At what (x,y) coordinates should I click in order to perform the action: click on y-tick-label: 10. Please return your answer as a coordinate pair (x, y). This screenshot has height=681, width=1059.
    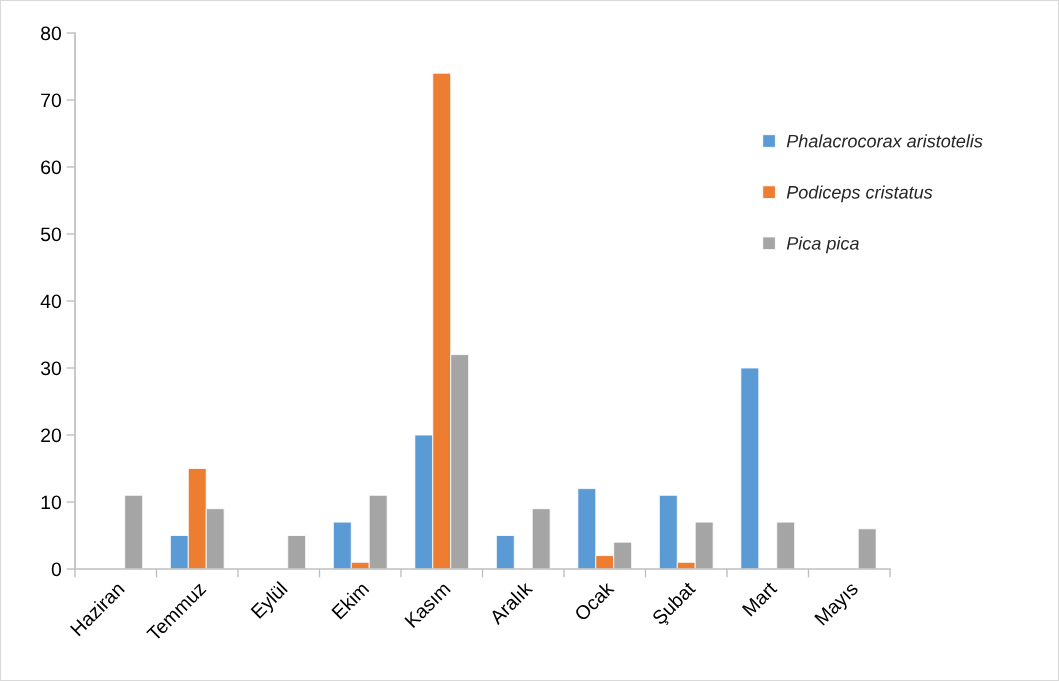
    Looking at the image, I should click on (51, 502).